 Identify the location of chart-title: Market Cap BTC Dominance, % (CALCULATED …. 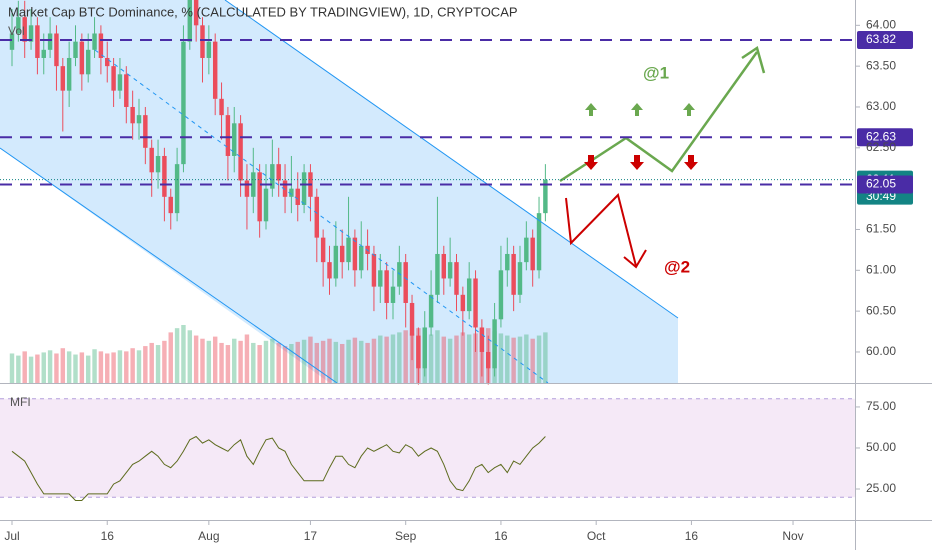
(263, 11).